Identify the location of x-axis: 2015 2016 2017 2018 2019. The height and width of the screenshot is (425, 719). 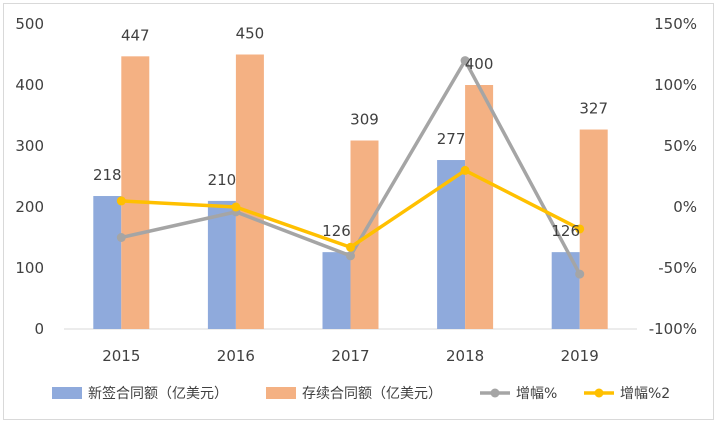
(350, 356).